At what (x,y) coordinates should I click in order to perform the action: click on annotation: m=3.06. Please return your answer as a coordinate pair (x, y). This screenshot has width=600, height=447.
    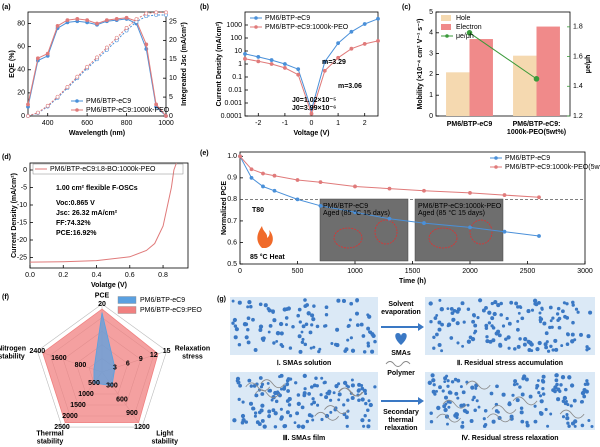
    Looking at the image, I should click on (350, 86).